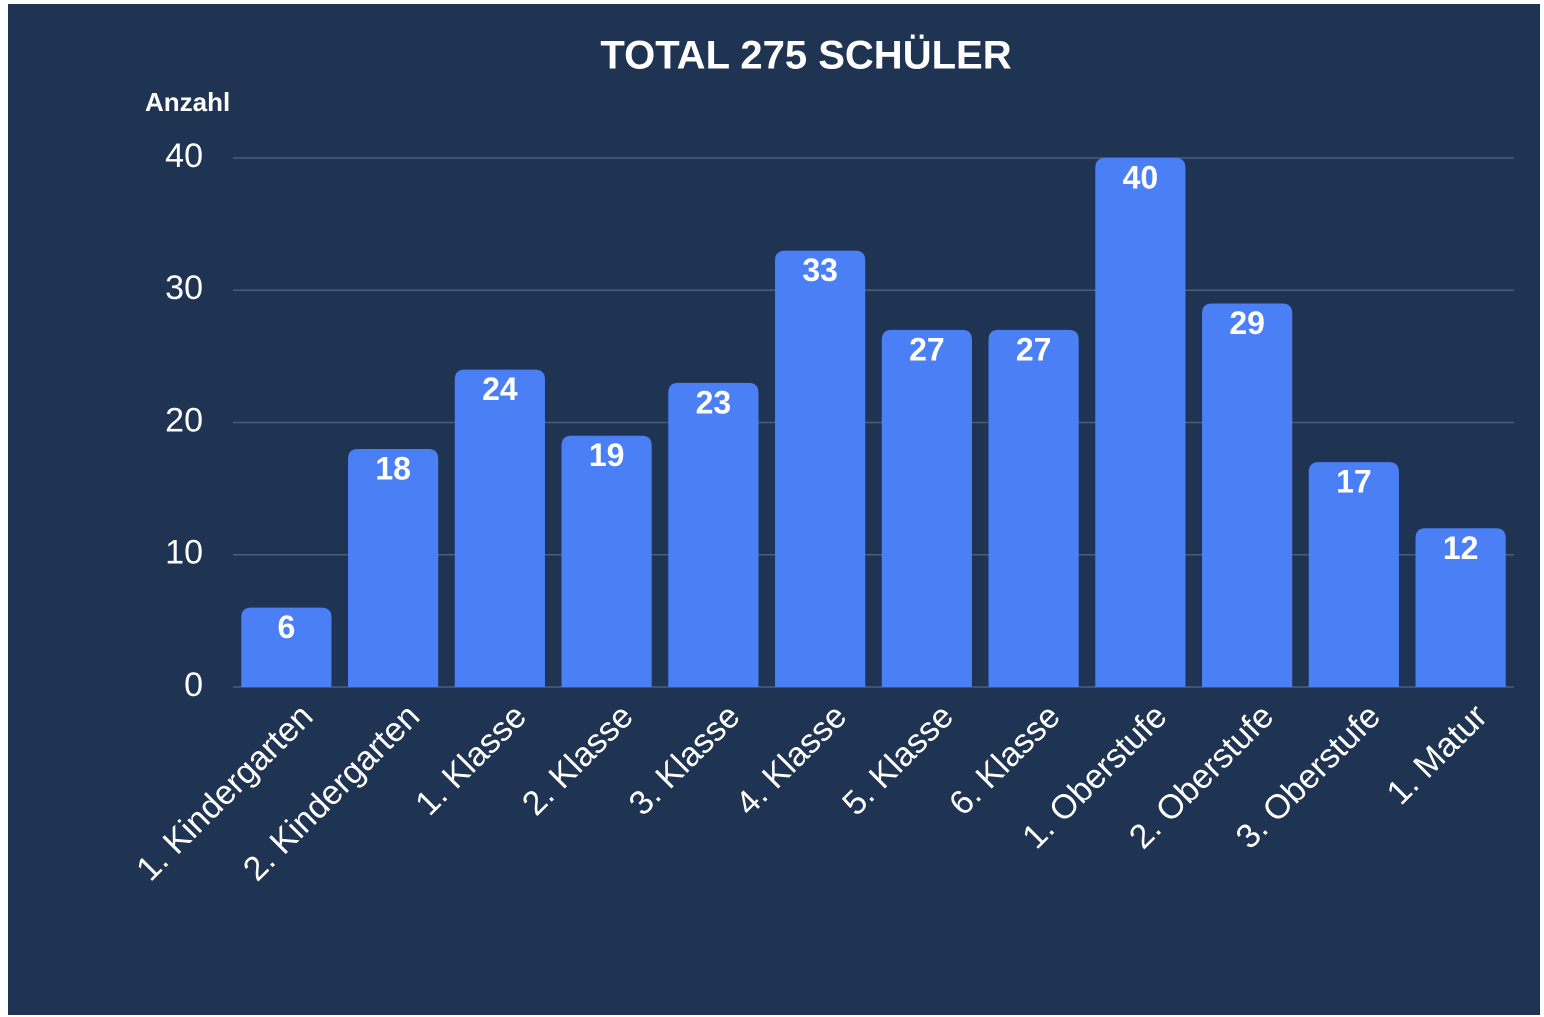 Image resolution: width=1544 pixels, height=1017 pixels. I want to click on value-label: 29, so click(1247, 323).